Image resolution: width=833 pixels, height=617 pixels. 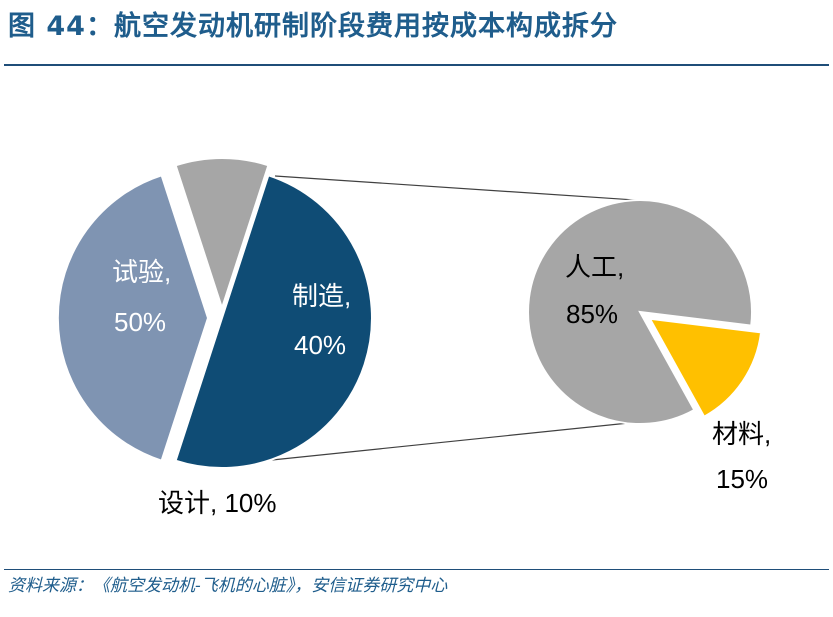 I want to click on title-rule, so click(x=416, y=65).